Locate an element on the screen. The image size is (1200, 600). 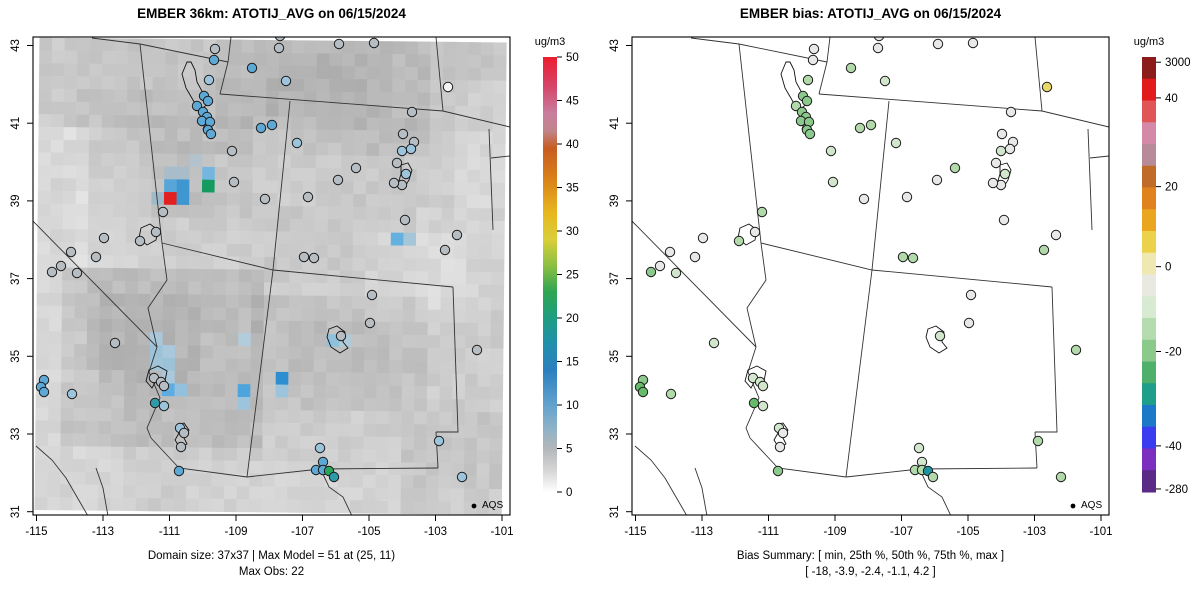
svg-text: 30 is located at coordinates (572, 232).